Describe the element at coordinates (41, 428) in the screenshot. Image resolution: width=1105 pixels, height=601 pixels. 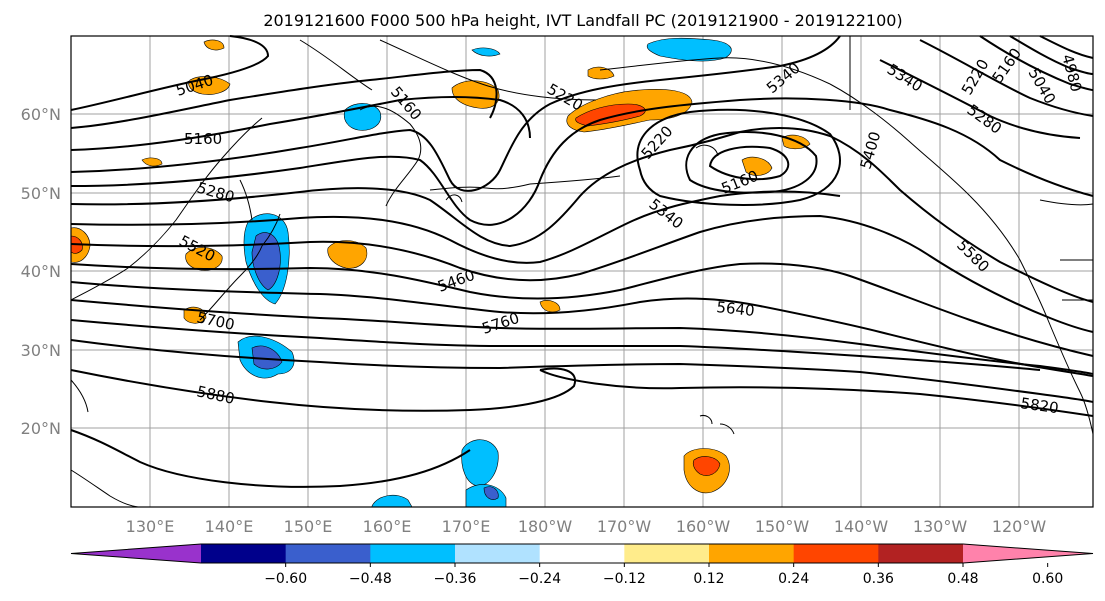
I see `lat-label: 20°N` at that location.